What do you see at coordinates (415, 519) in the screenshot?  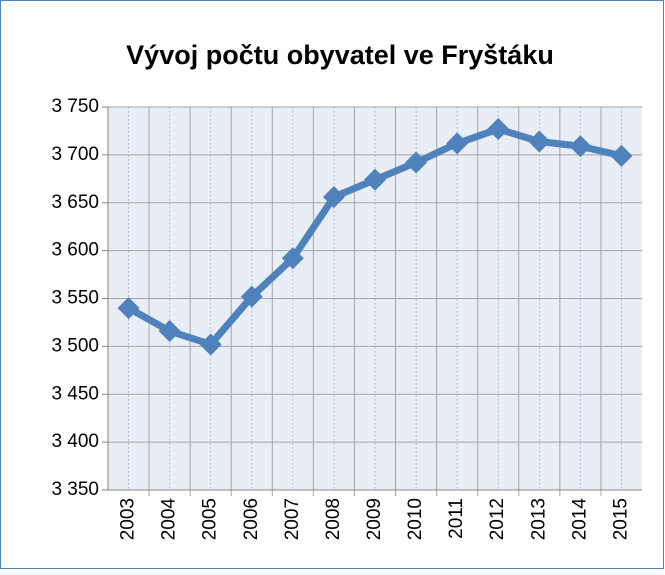 I see `x-tick-label: 2010` at bounding box center [415, 519].